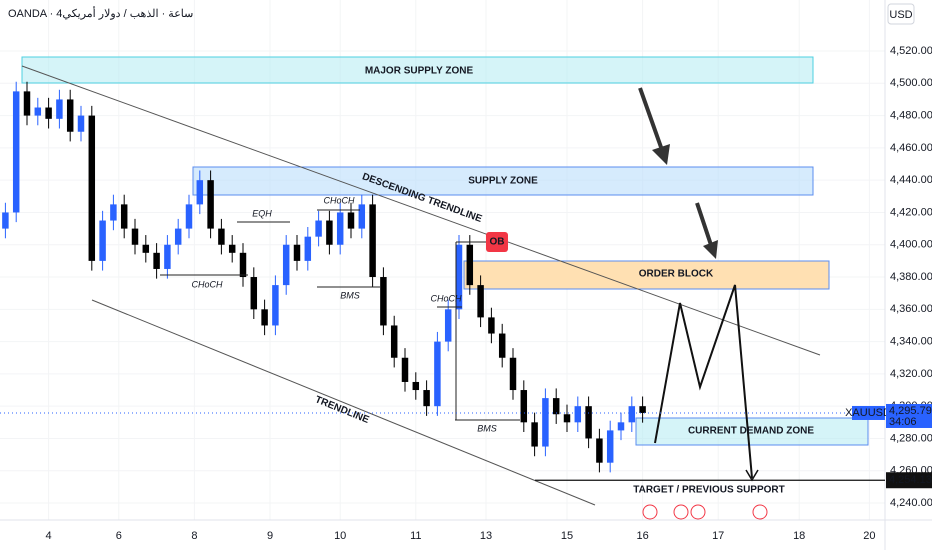  What do you see at coordinates (911, 83) in the screenshot?
I see `y-tick-label: 4,500.000` at bounding box center [911, 83].